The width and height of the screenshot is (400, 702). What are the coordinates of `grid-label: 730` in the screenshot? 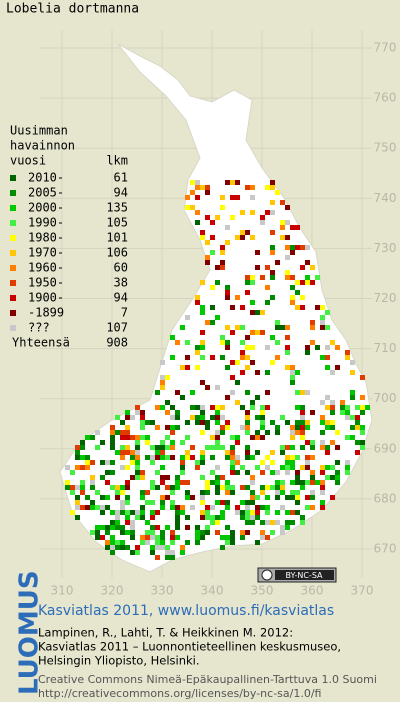 It's located at (385, 248).